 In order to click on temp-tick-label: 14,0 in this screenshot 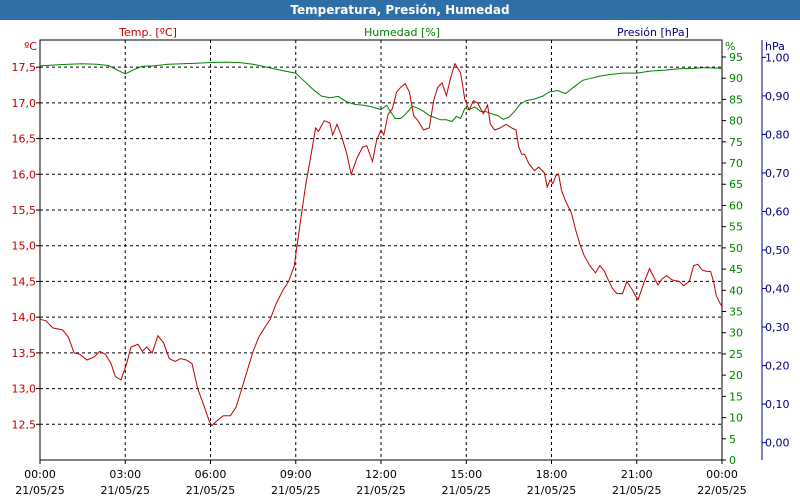, I will do `click(24, 317)`.